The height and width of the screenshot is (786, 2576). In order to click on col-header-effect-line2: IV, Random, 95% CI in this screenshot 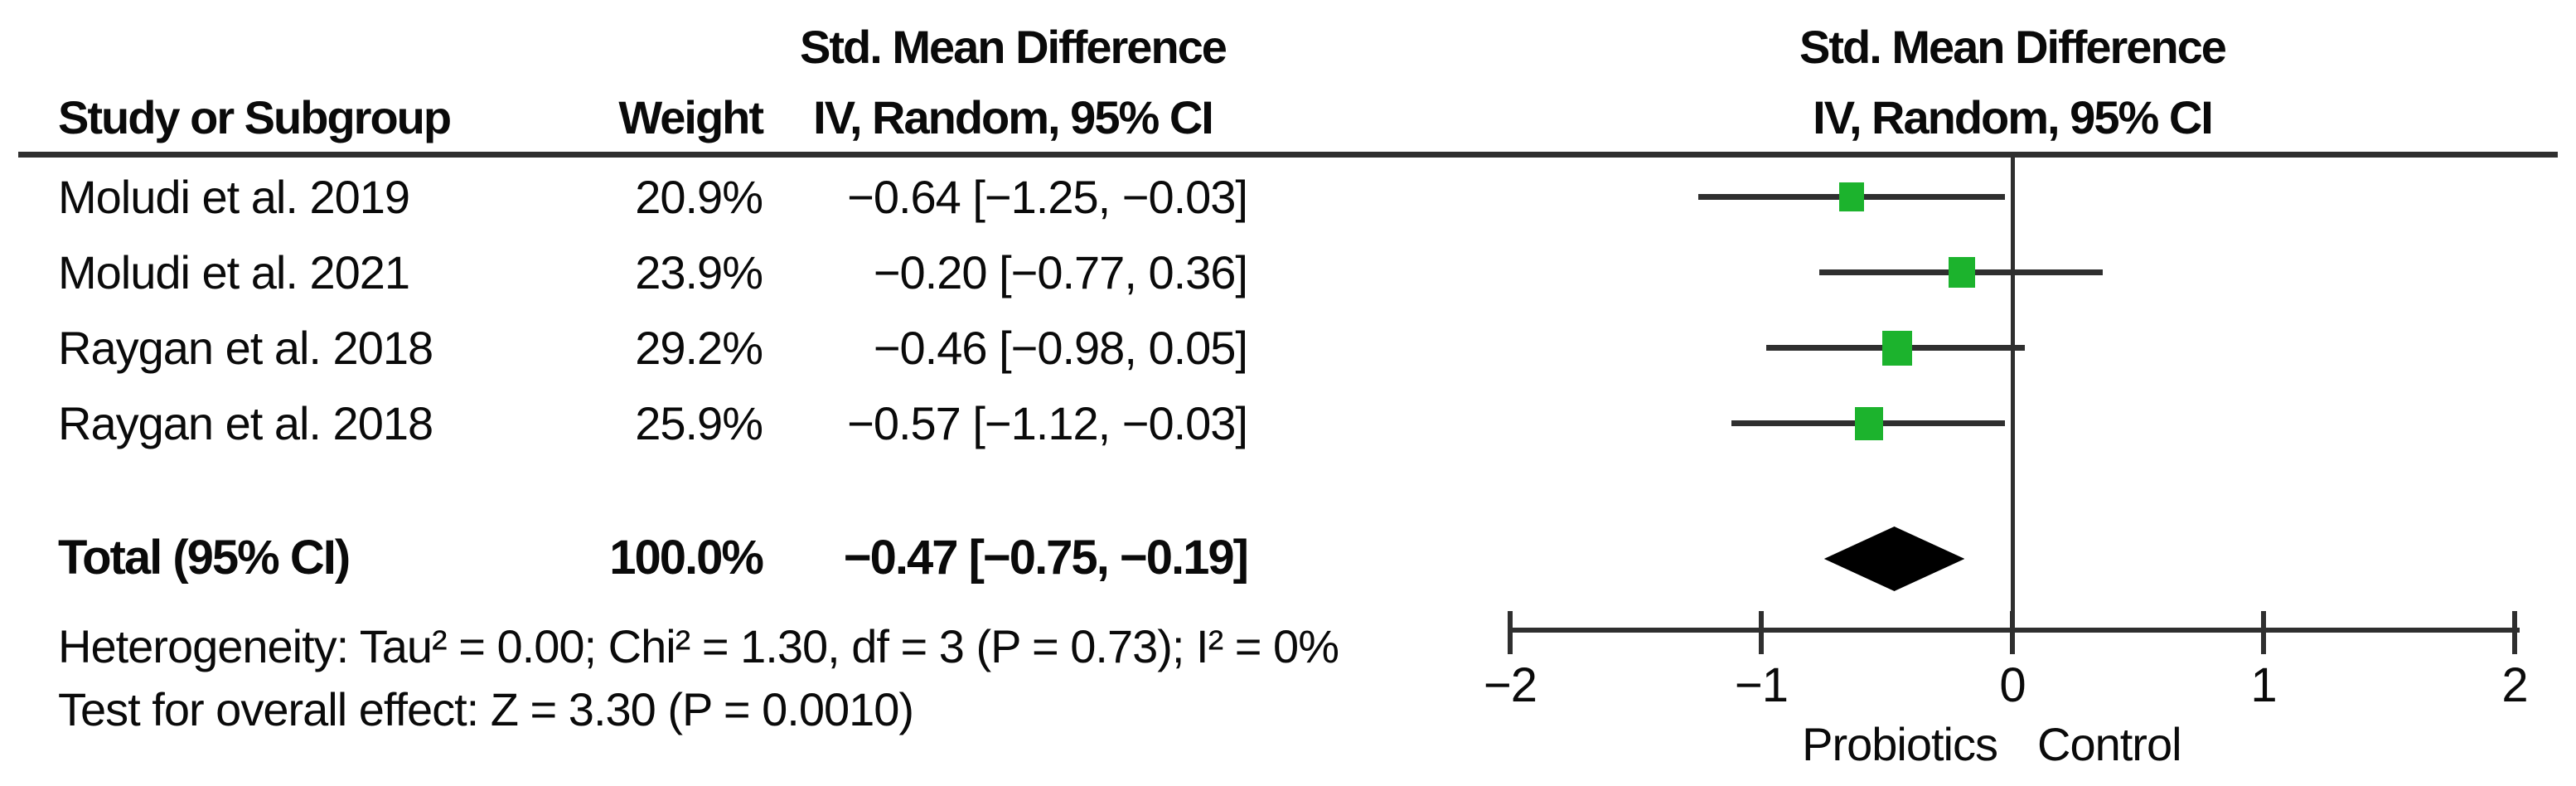, I will do `click(1013, 117)`.